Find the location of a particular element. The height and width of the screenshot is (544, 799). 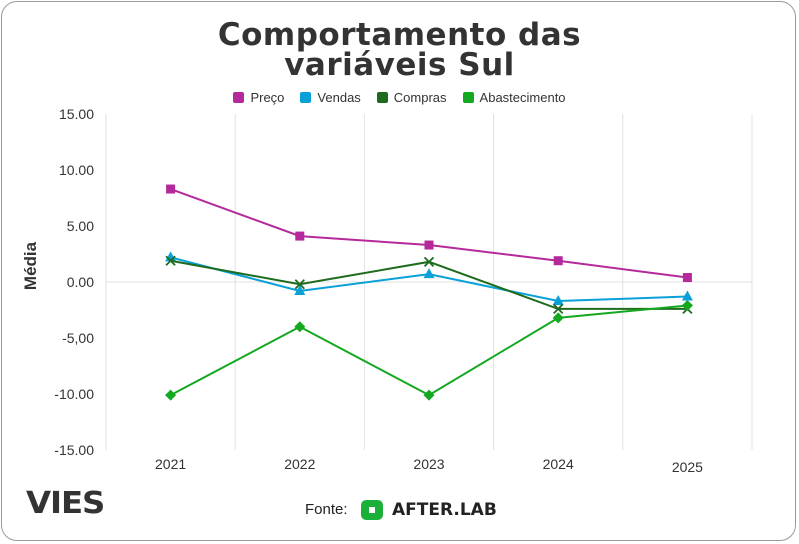

x-tick-label: 2022 is located at coordinates (299, 464).